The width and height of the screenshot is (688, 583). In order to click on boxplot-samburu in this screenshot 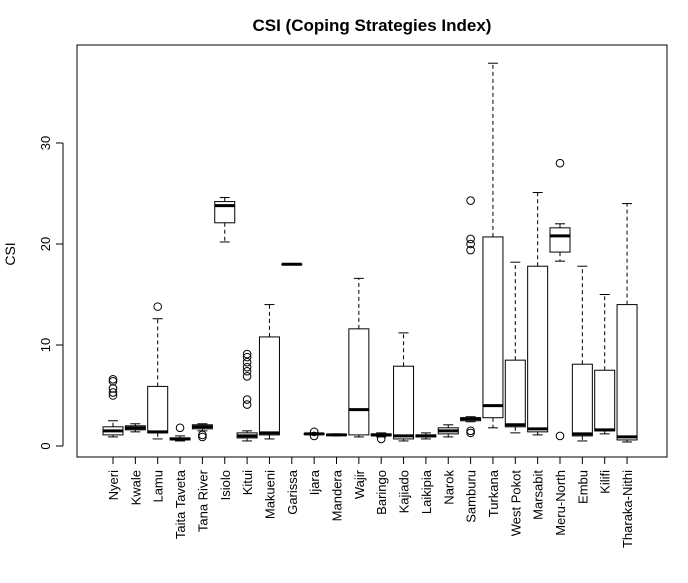, I will do `click(471, 317)`.